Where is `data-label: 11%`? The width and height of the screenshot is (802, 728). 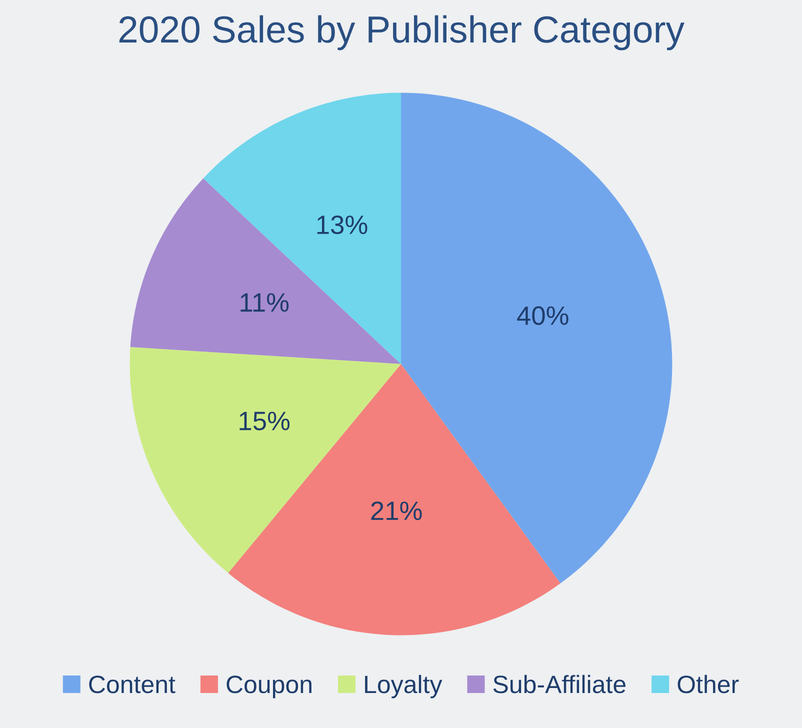 data-label: 11% is located at coordinates (264, 302).